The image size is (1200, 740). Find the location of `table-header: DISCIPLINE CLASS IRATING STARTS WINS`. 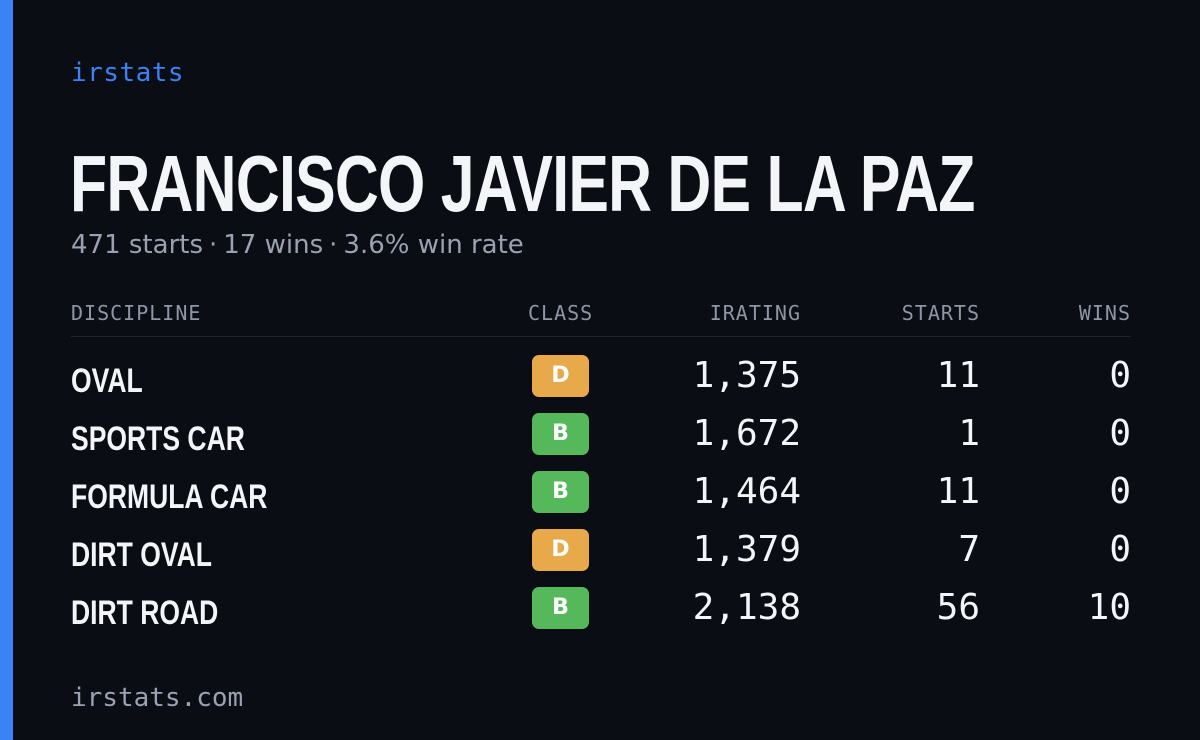

table-header: DISCIPLINE CLASS IRATING STARTS WINS is located at coordinates (601, 316).